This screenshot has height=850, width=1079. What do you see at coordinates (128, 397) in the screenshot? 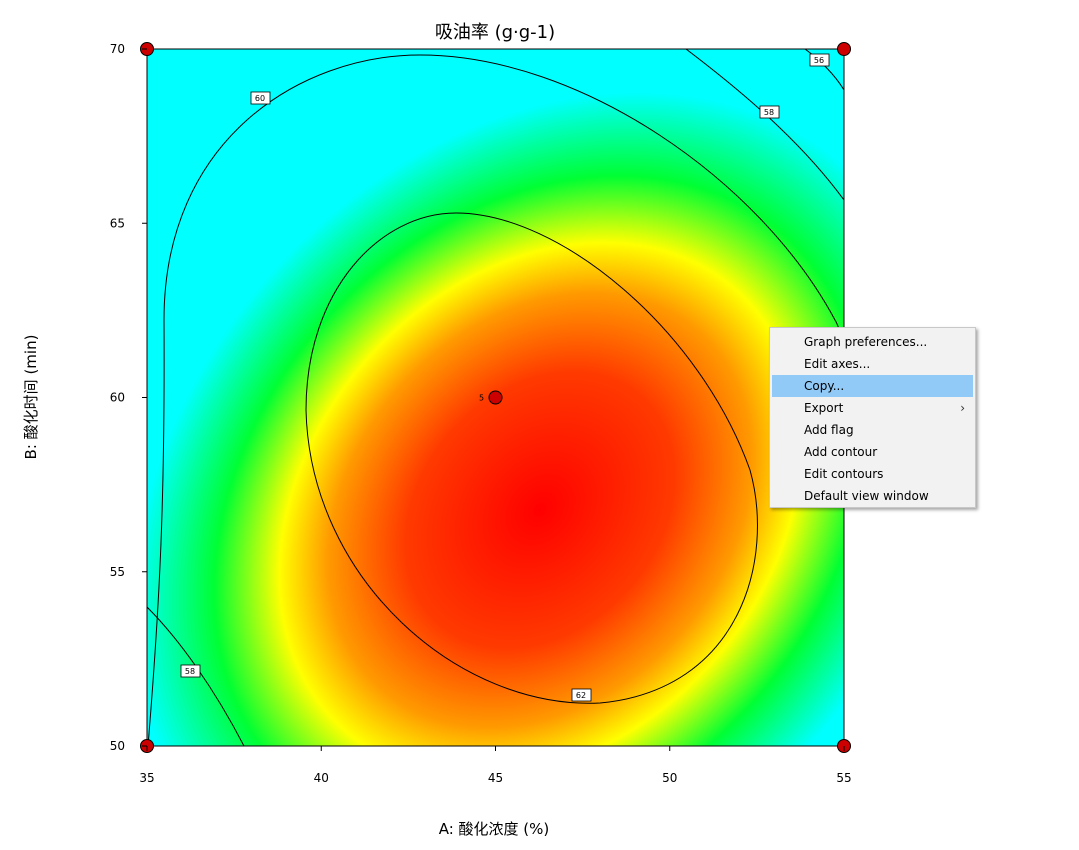
I see `y-axis: 50 55 60 65 70` at bounding box center [128, 397].